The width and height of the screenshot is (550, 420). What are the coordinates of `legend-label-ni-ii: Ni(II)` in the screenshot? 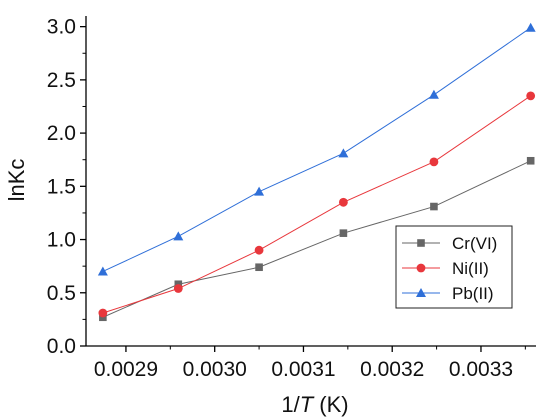 It's located at (470, 268).